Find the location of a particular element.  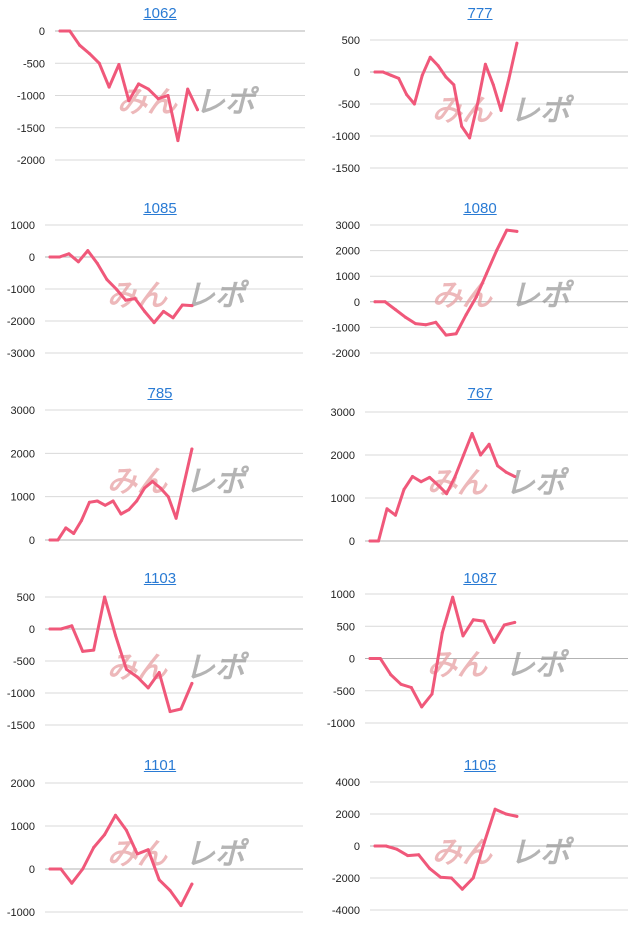

line-chart: 4000 2000 0 -2000 -4000 みん レポ is located at coordinates (480, 847).